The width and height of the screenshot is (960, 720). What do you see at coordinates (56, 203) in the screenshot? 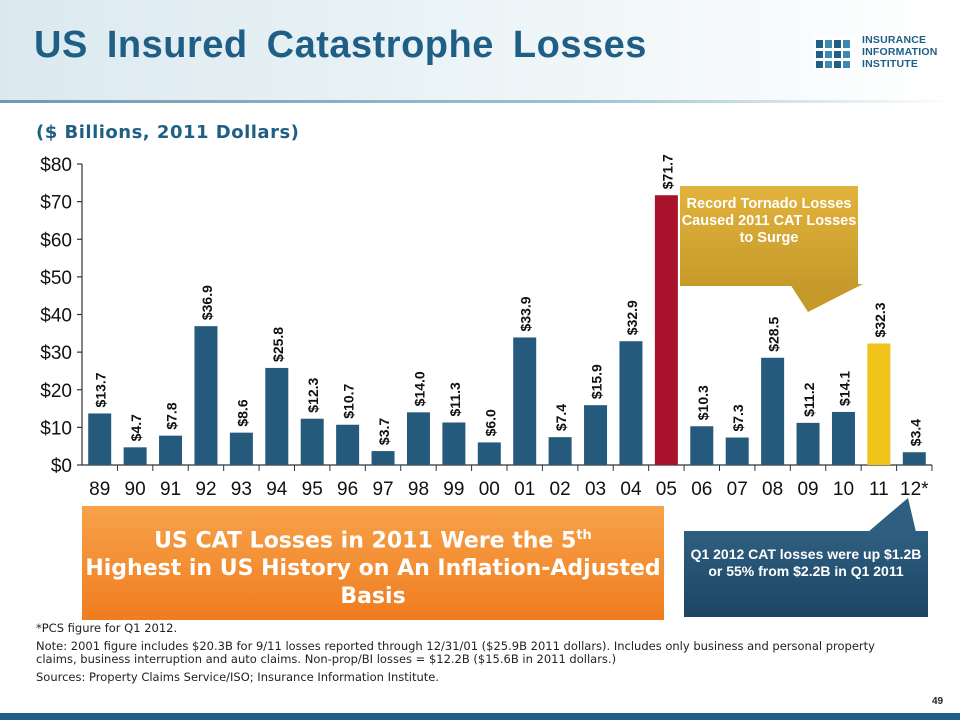
I see `y-tick-label: $70` at bounding box center [56, 203].